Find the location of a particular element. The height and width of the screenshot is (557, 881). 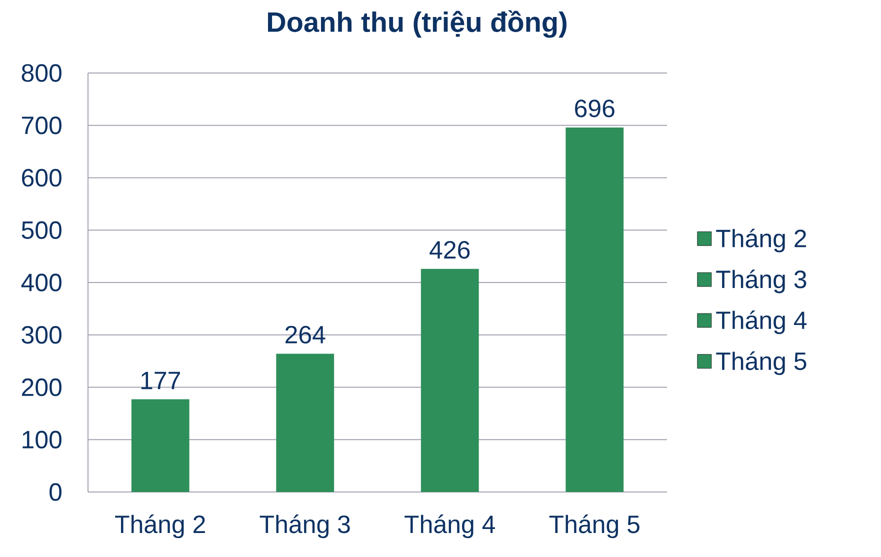

x-tick-label: Tháng 4 is located at coordinates (449, 526).